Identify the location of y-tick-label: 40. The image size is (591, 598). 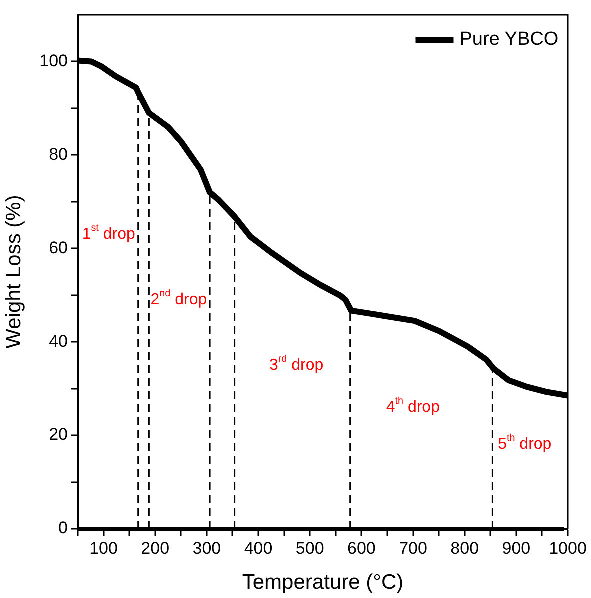
(58, 341).